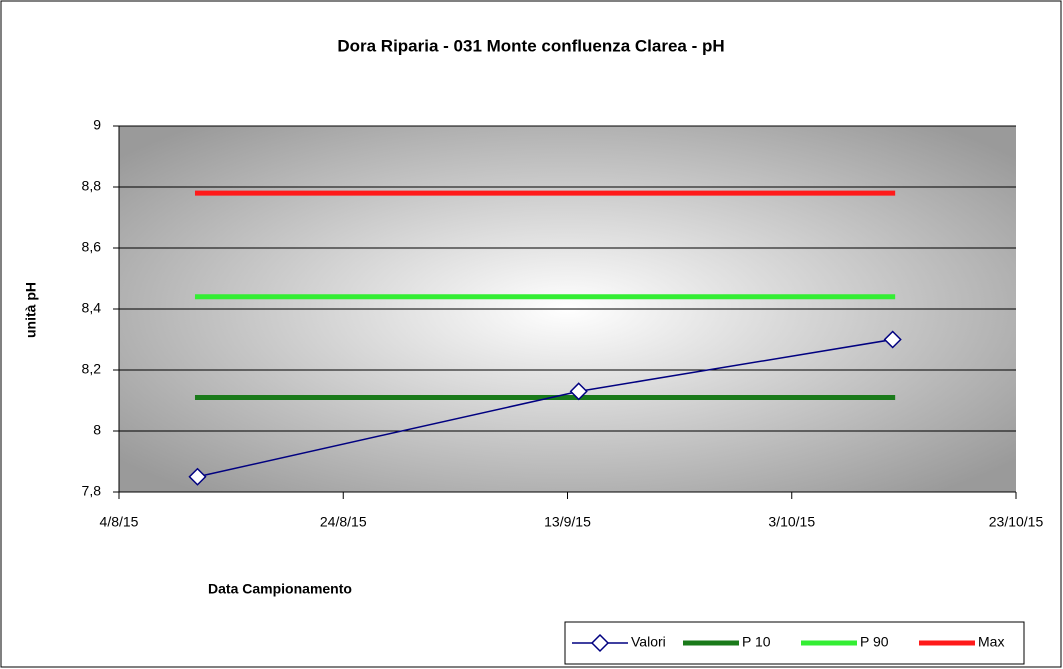 This screenshot has width=1063, height=669. I want to click on y-tick-label: 7,8, so click(92, 491).